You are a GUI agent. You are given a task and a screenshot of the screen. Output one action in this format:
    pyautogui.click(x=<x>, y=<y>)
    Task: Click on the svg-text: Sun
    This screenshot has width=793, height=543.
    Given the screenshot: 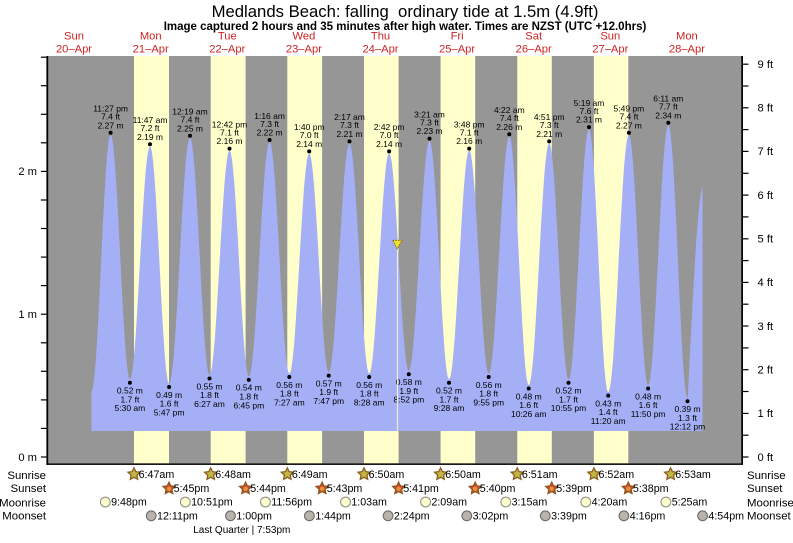 What is the action you would take?
    pyautogui.click(x=610, y=36)
    